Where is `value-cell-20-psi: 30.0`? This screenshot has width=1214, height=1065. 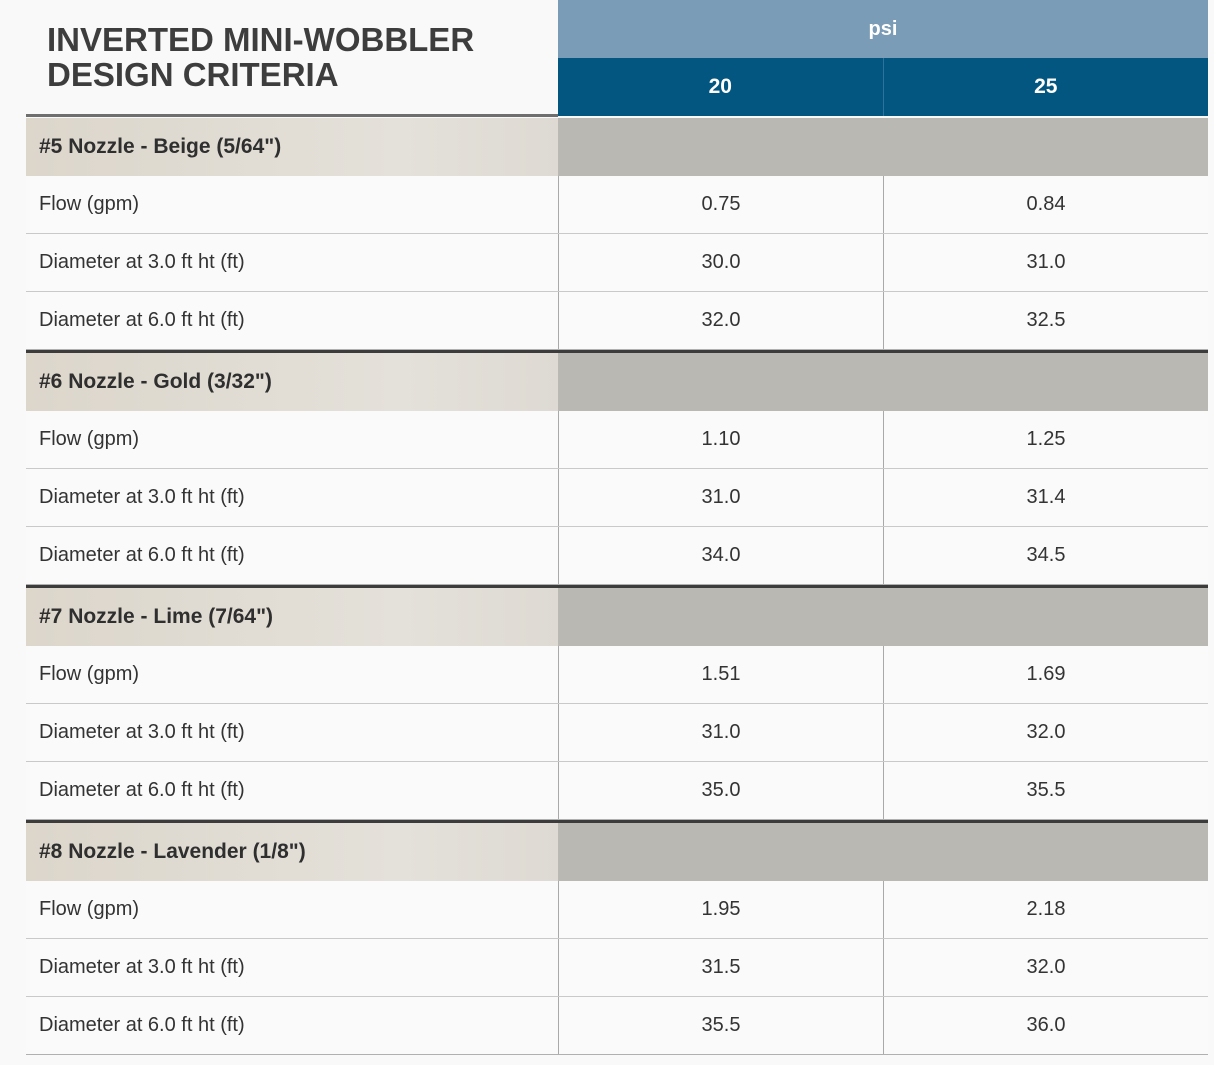
value-cell-20-psi: 30.0 is located at coordinates (720, 262).